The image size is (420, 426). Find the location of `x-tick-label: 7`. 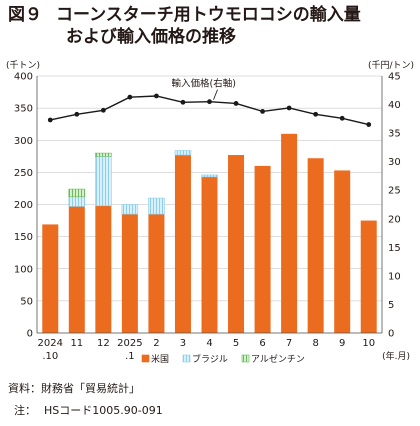

x-tick-label: 7 is located at coordinates (289, 343).